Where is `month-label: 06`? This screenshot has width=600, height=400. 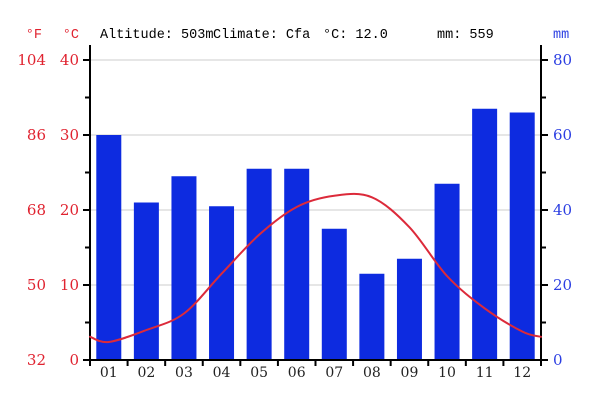
month-label: 06 is located at coordinates (297, 373).